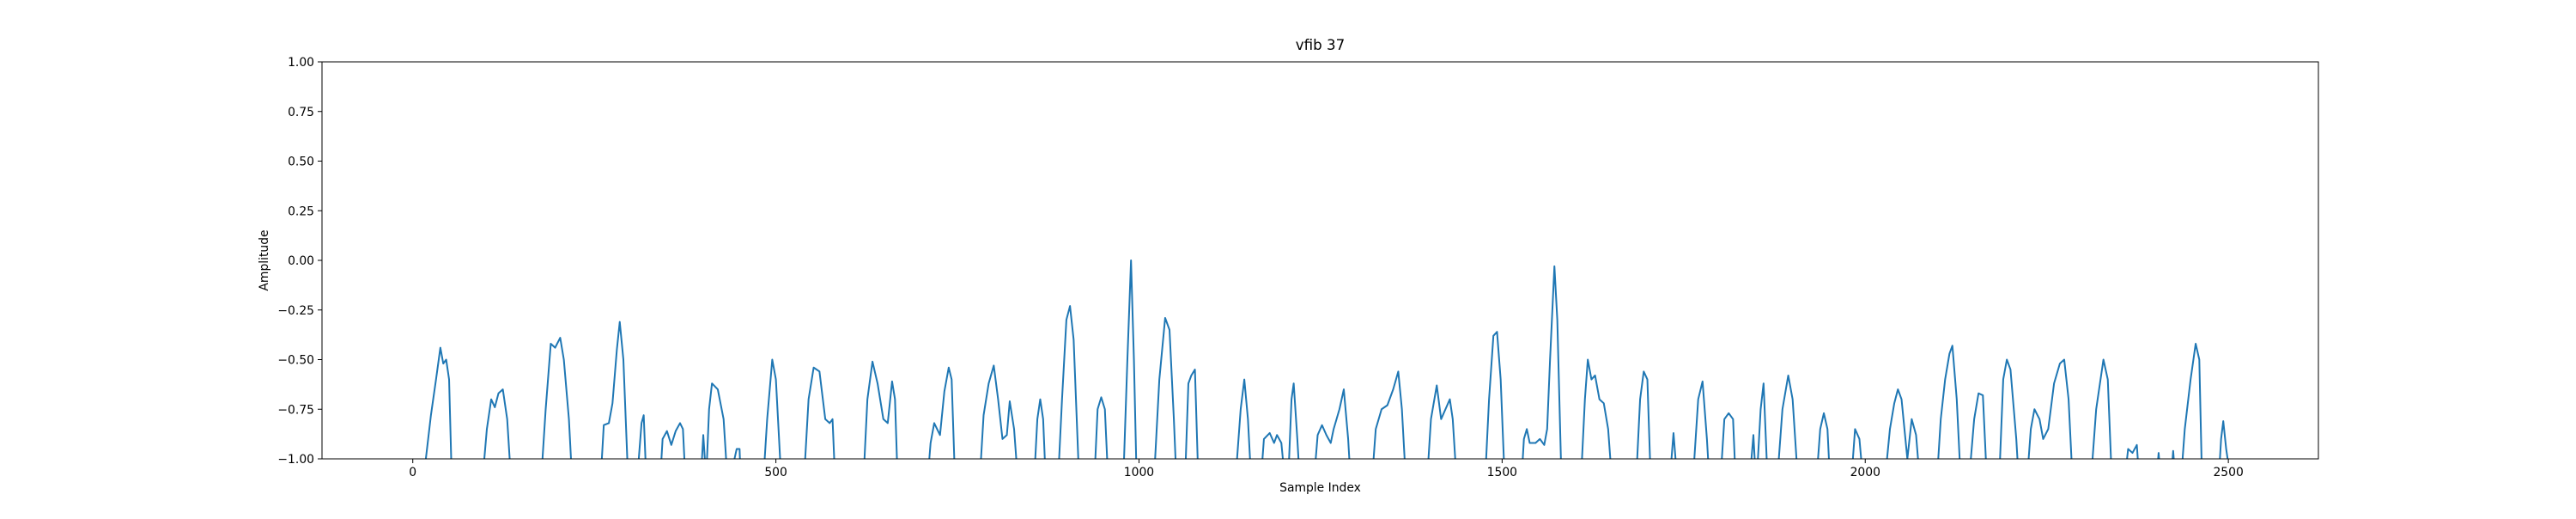 This screenshot has width=2576, height=519. I want to click on y-tick-label: 0.75, so click(301, 112).